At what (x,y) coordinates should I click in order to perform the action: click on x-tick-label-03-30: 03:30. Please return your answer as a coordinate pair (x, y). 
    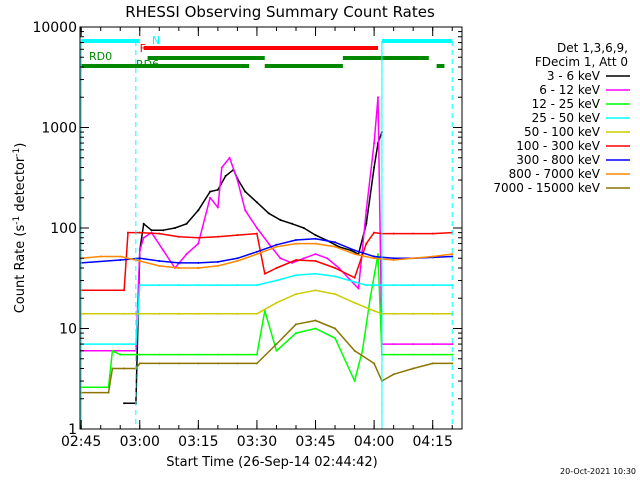
    Looking at the image, I should click on (257, 442).